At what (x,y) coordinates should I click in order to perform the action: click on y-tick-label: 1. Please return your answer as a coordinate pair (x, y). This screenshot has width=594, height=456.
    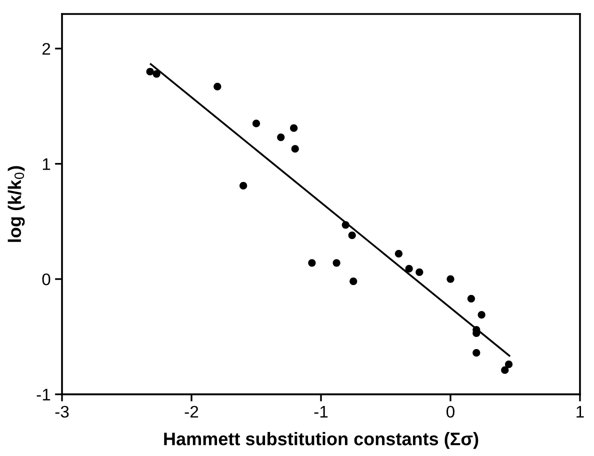
    Looking at the image, I should click on (46, 164).